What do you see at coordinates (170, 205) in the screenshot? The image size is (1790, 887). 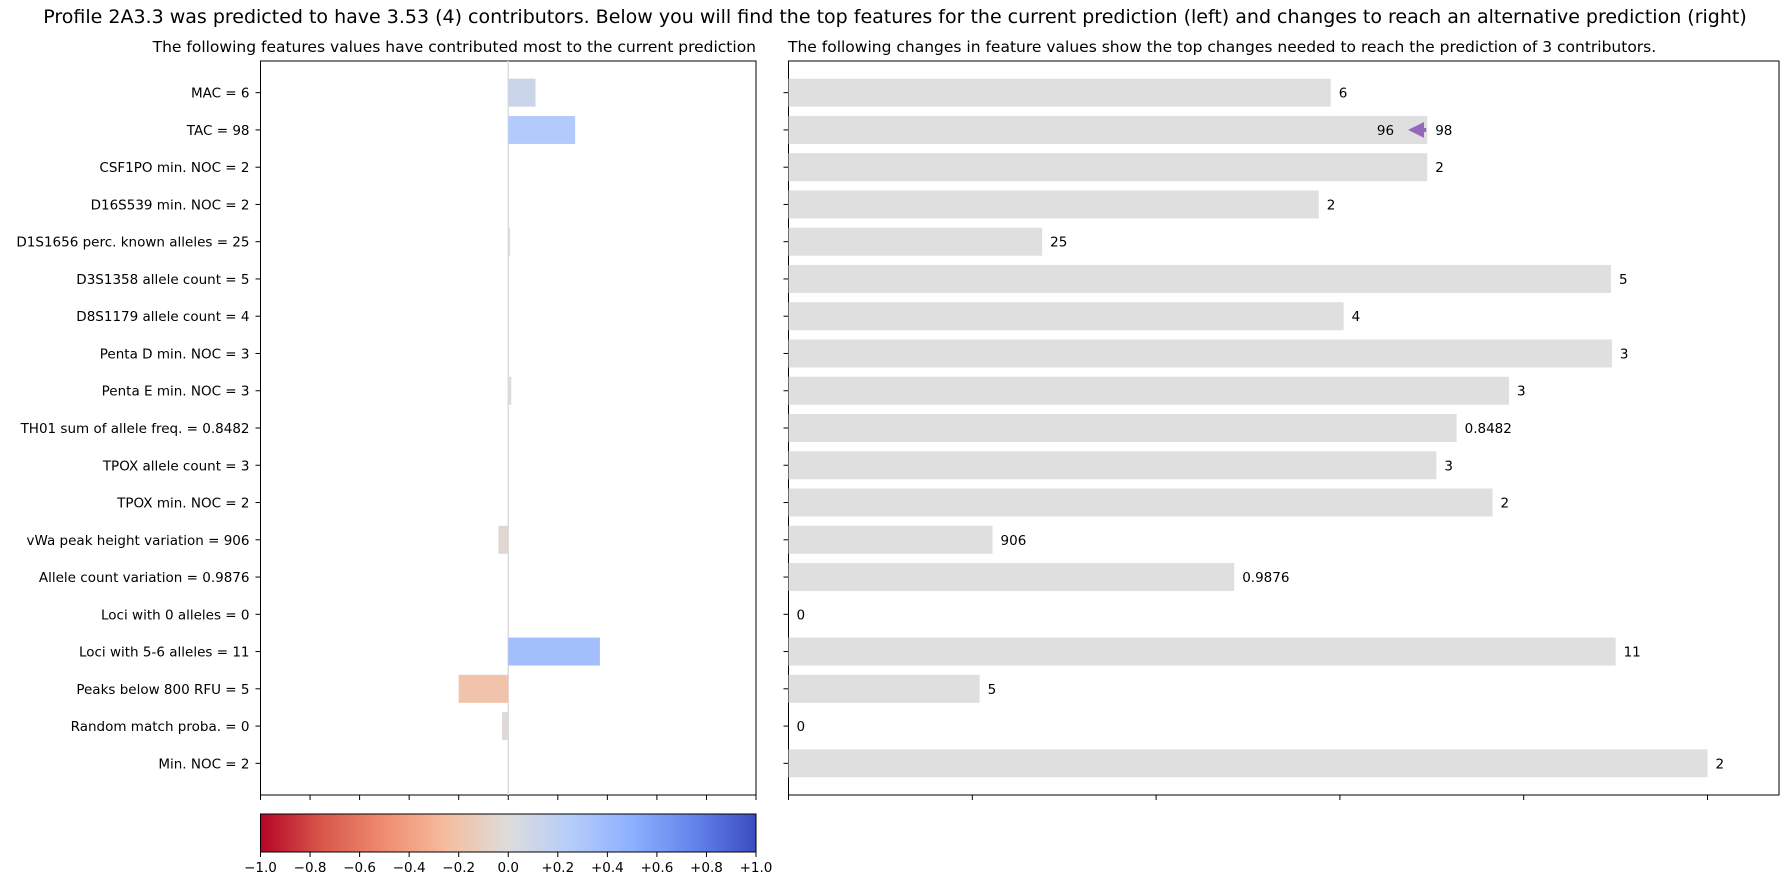 I see `feature-label: D16S539 min. NOC = 2` at bounding box center [170, 205].